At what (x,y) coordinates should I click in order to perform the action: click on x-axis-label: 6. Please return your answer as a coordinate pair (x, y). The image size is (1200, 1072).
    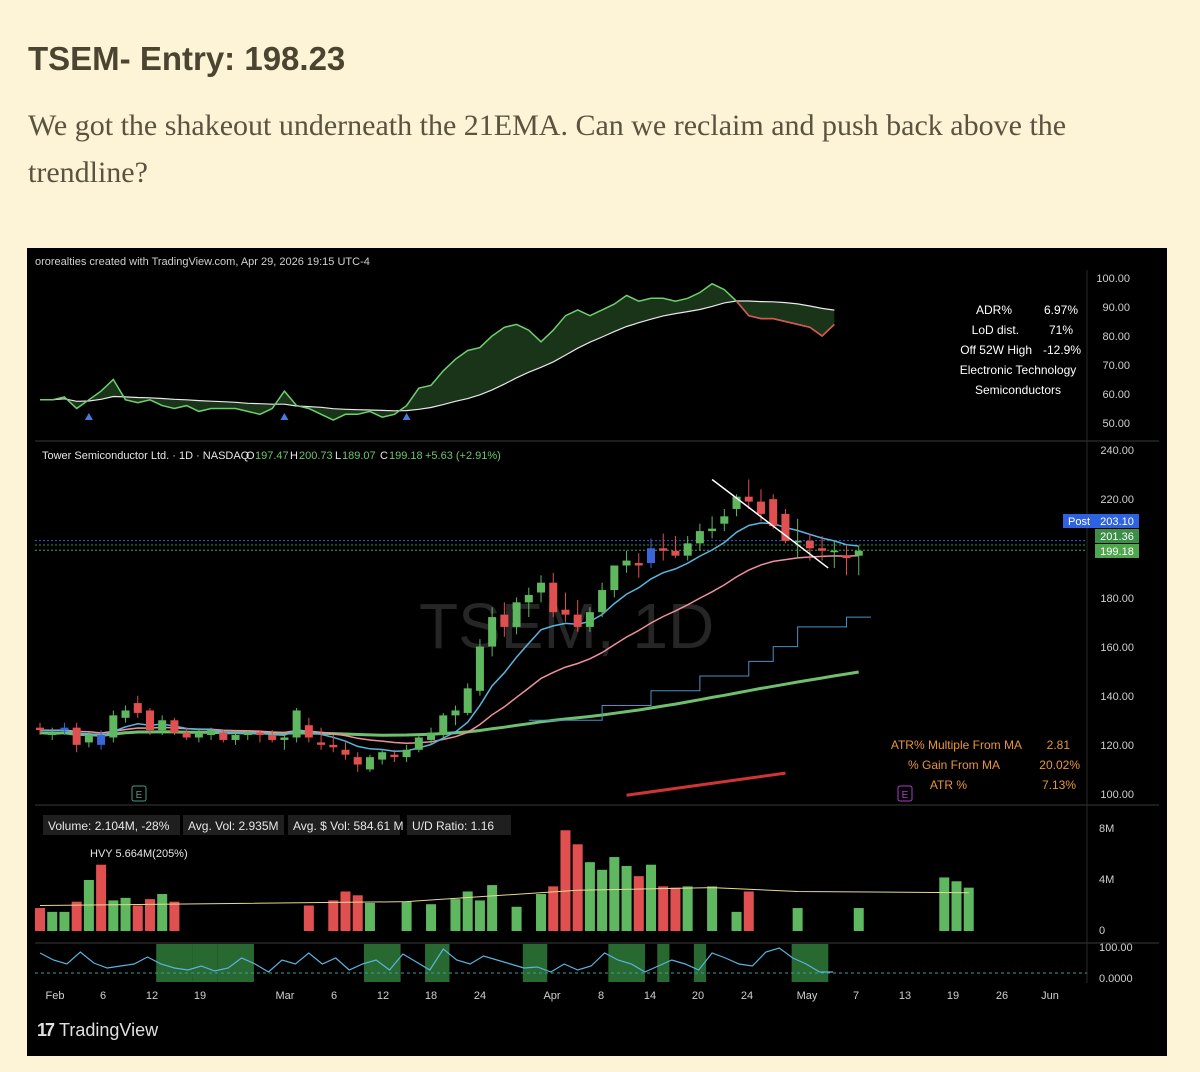
    Looking at the image, I should click on (103, 996).